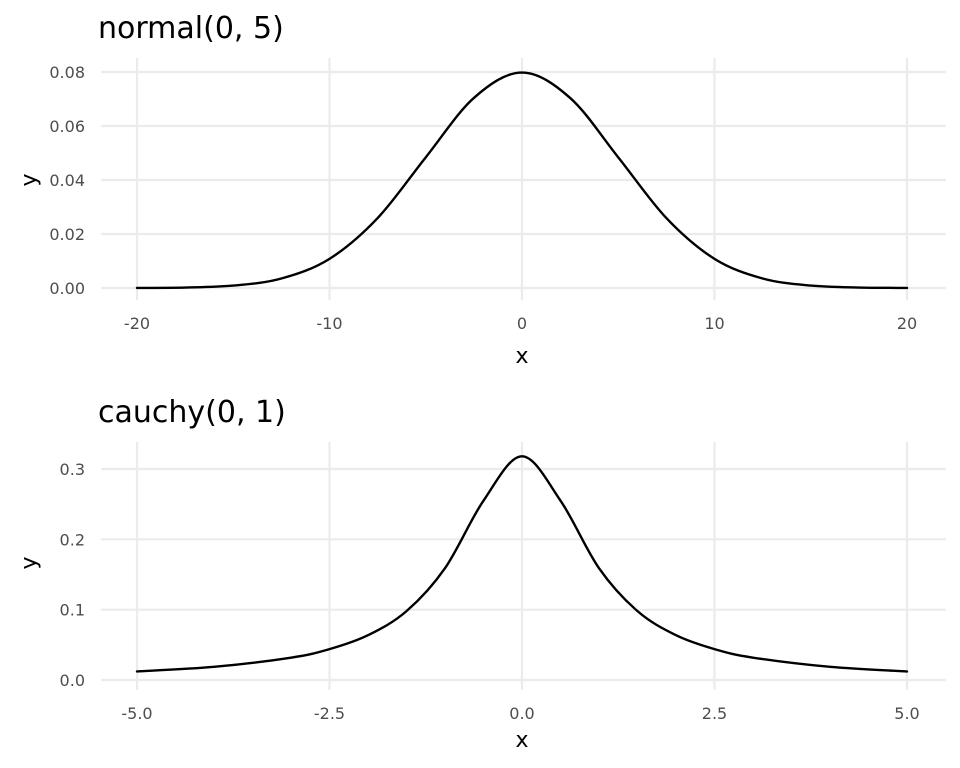 The width and height of the screenshot is (960, 768). I want to click on y-tick-label: 0.02, so click(67, 234).